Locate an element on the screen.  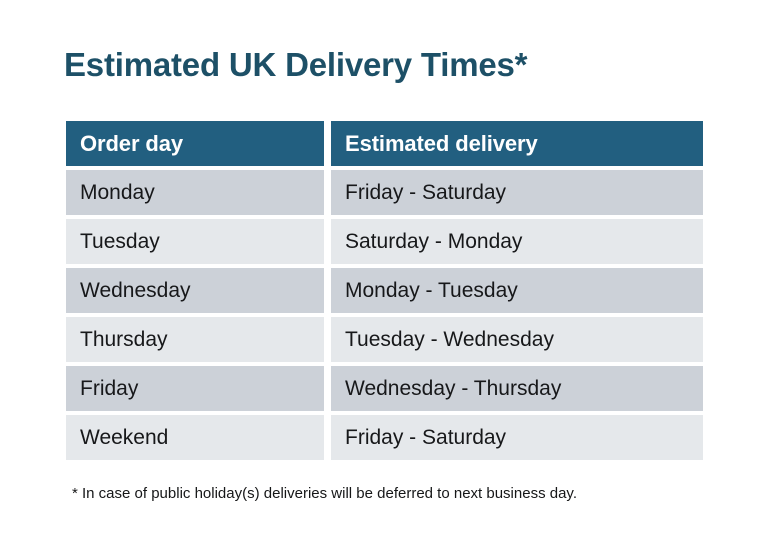
cell-order-day: Thursday is located at coordinates (195, 339).